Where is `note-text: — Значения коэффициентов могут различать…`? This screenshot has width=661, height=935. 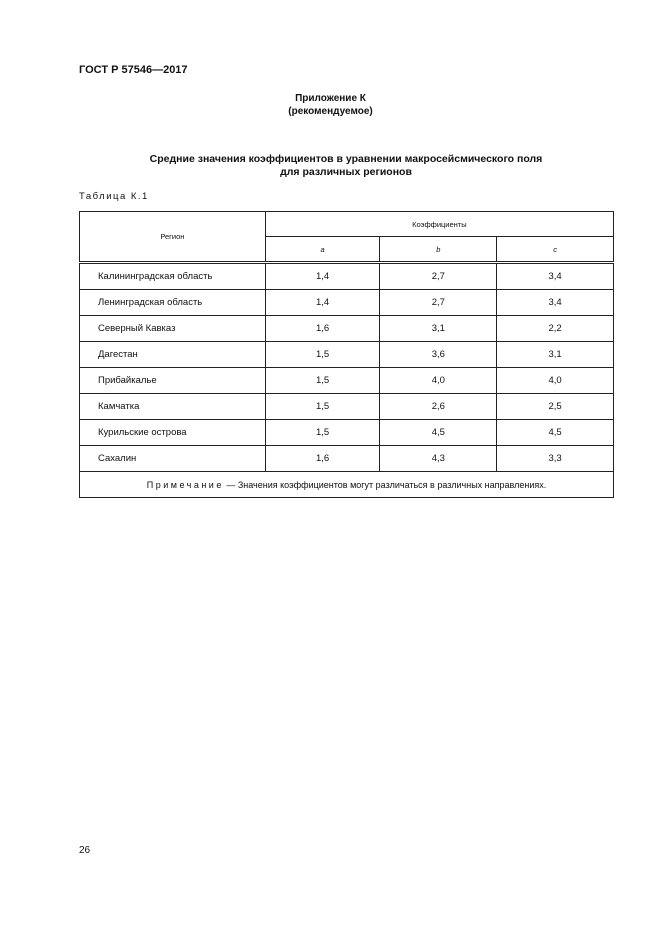 note-text: — Значения коэффициентов могут различать… is located at coordinates (385, 484).